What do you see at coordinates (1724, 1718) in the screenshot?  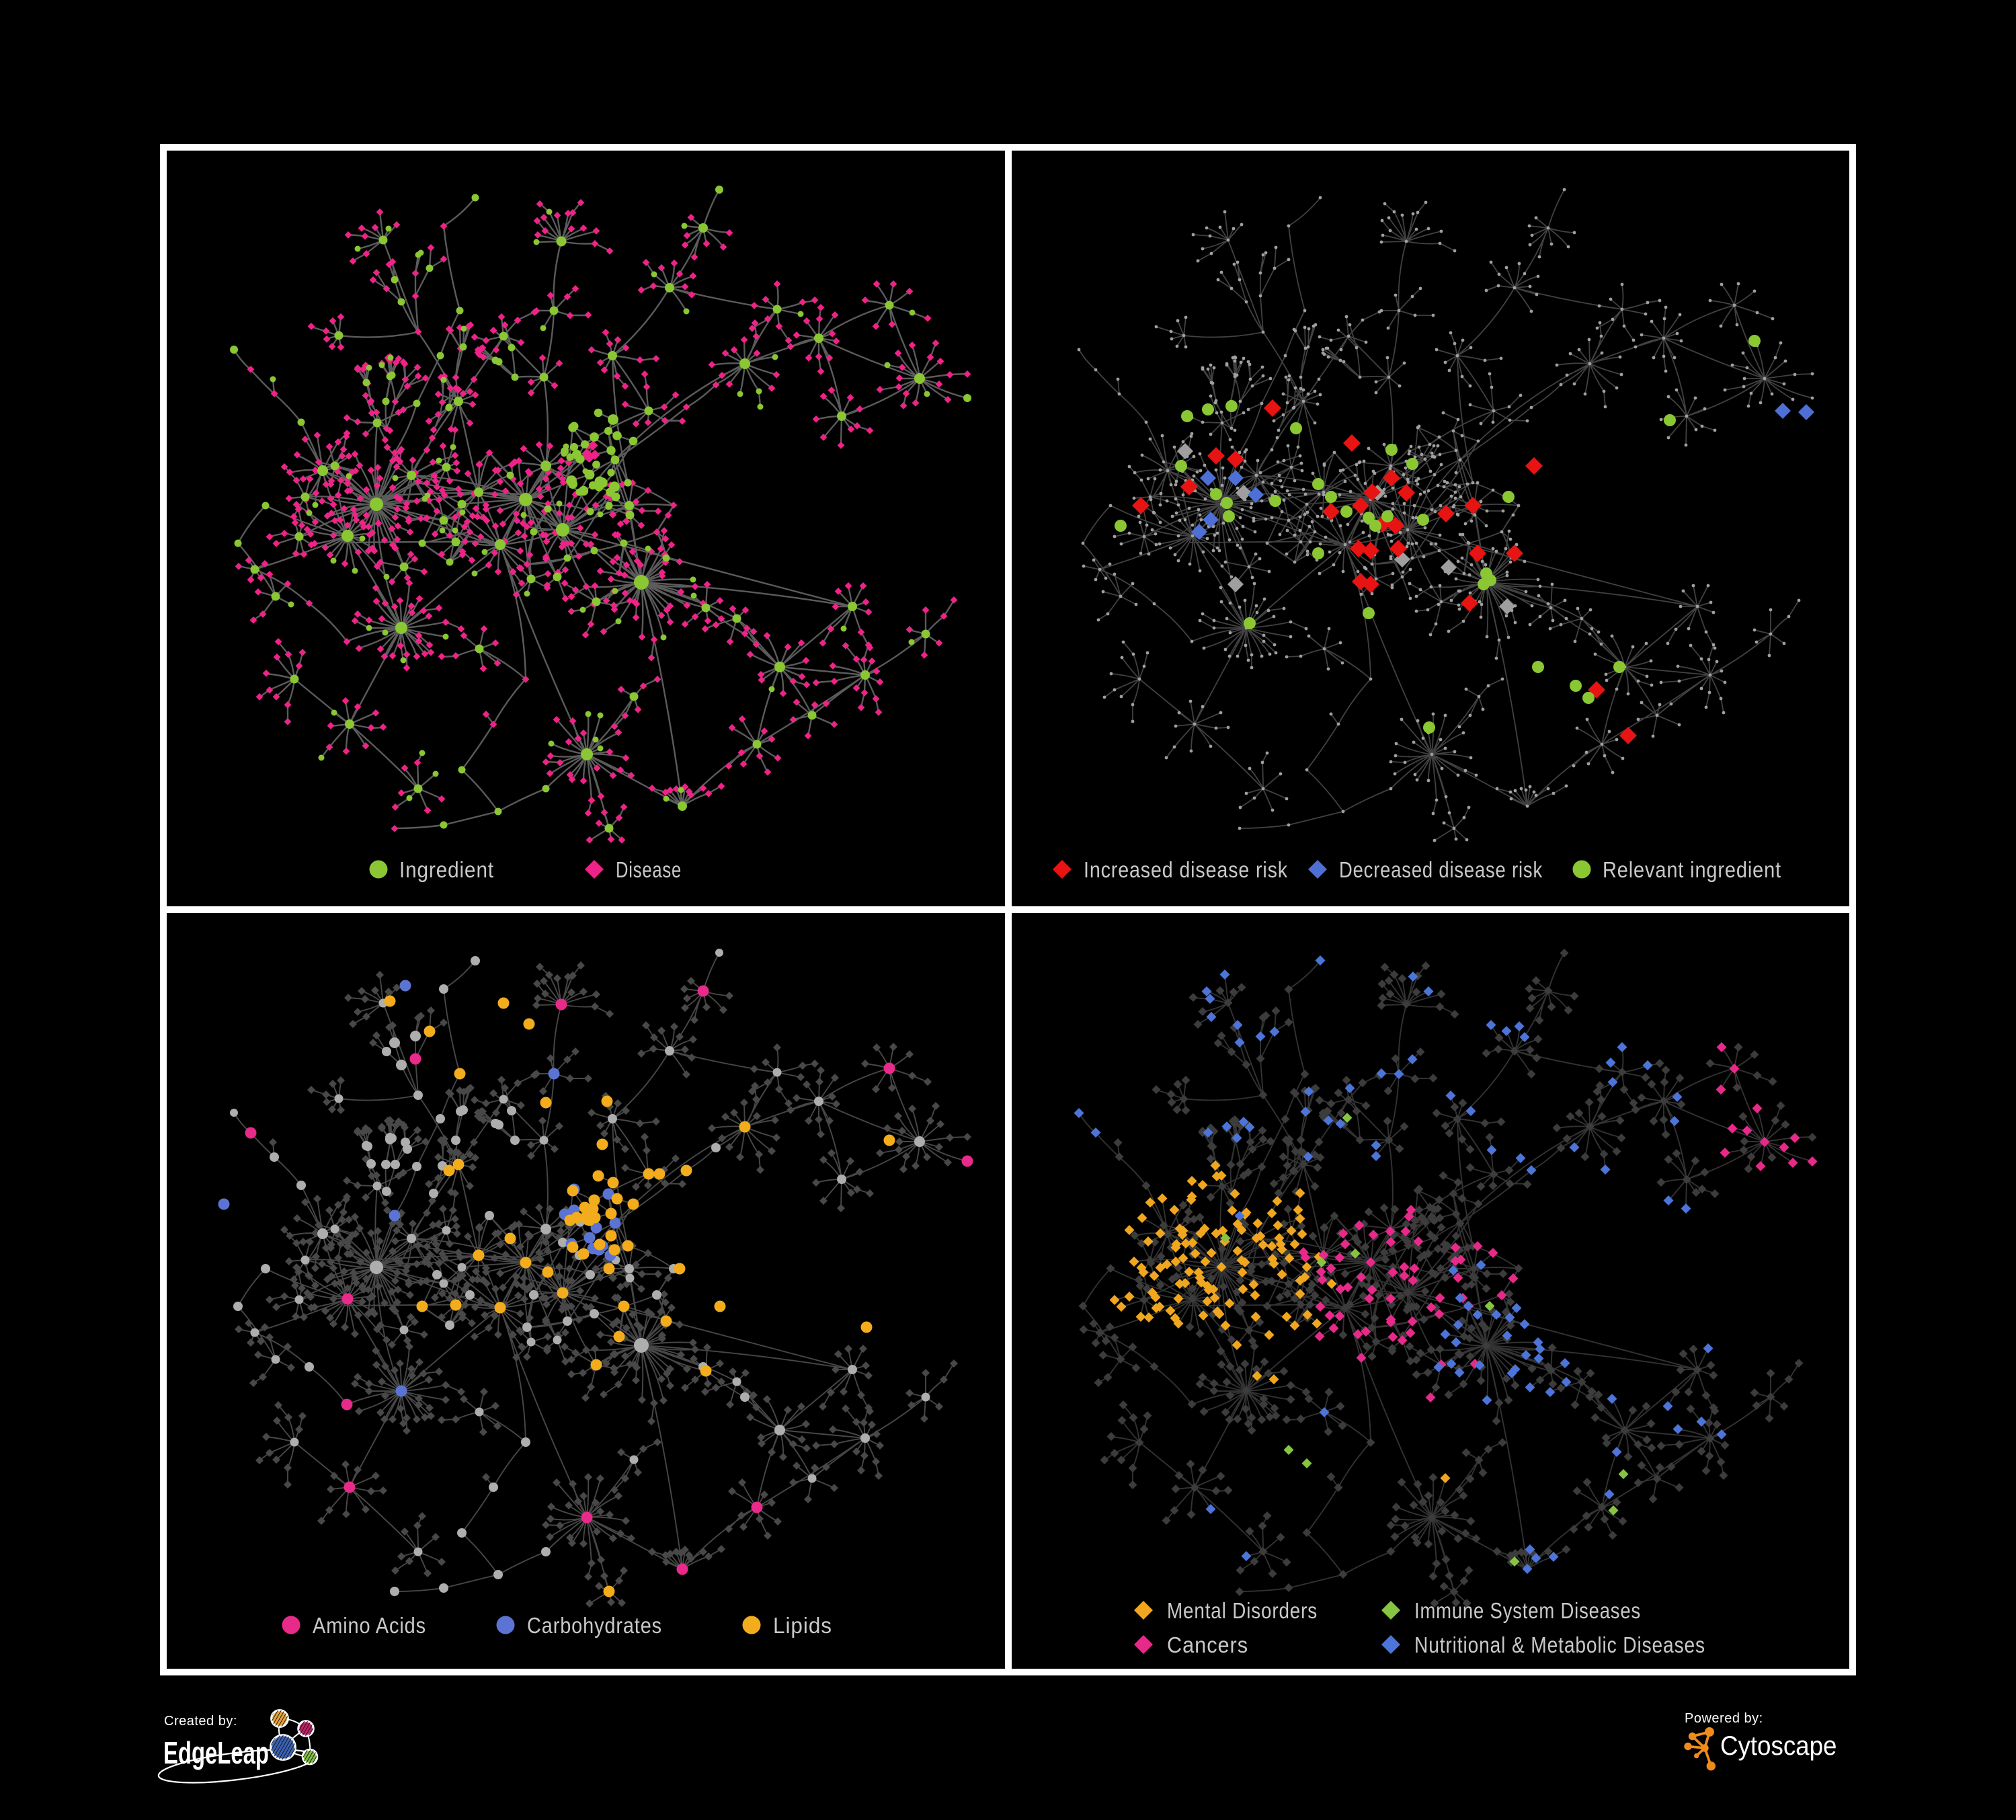 I see `svg-text: Powered by:` at bounding box center [1724, 1718].